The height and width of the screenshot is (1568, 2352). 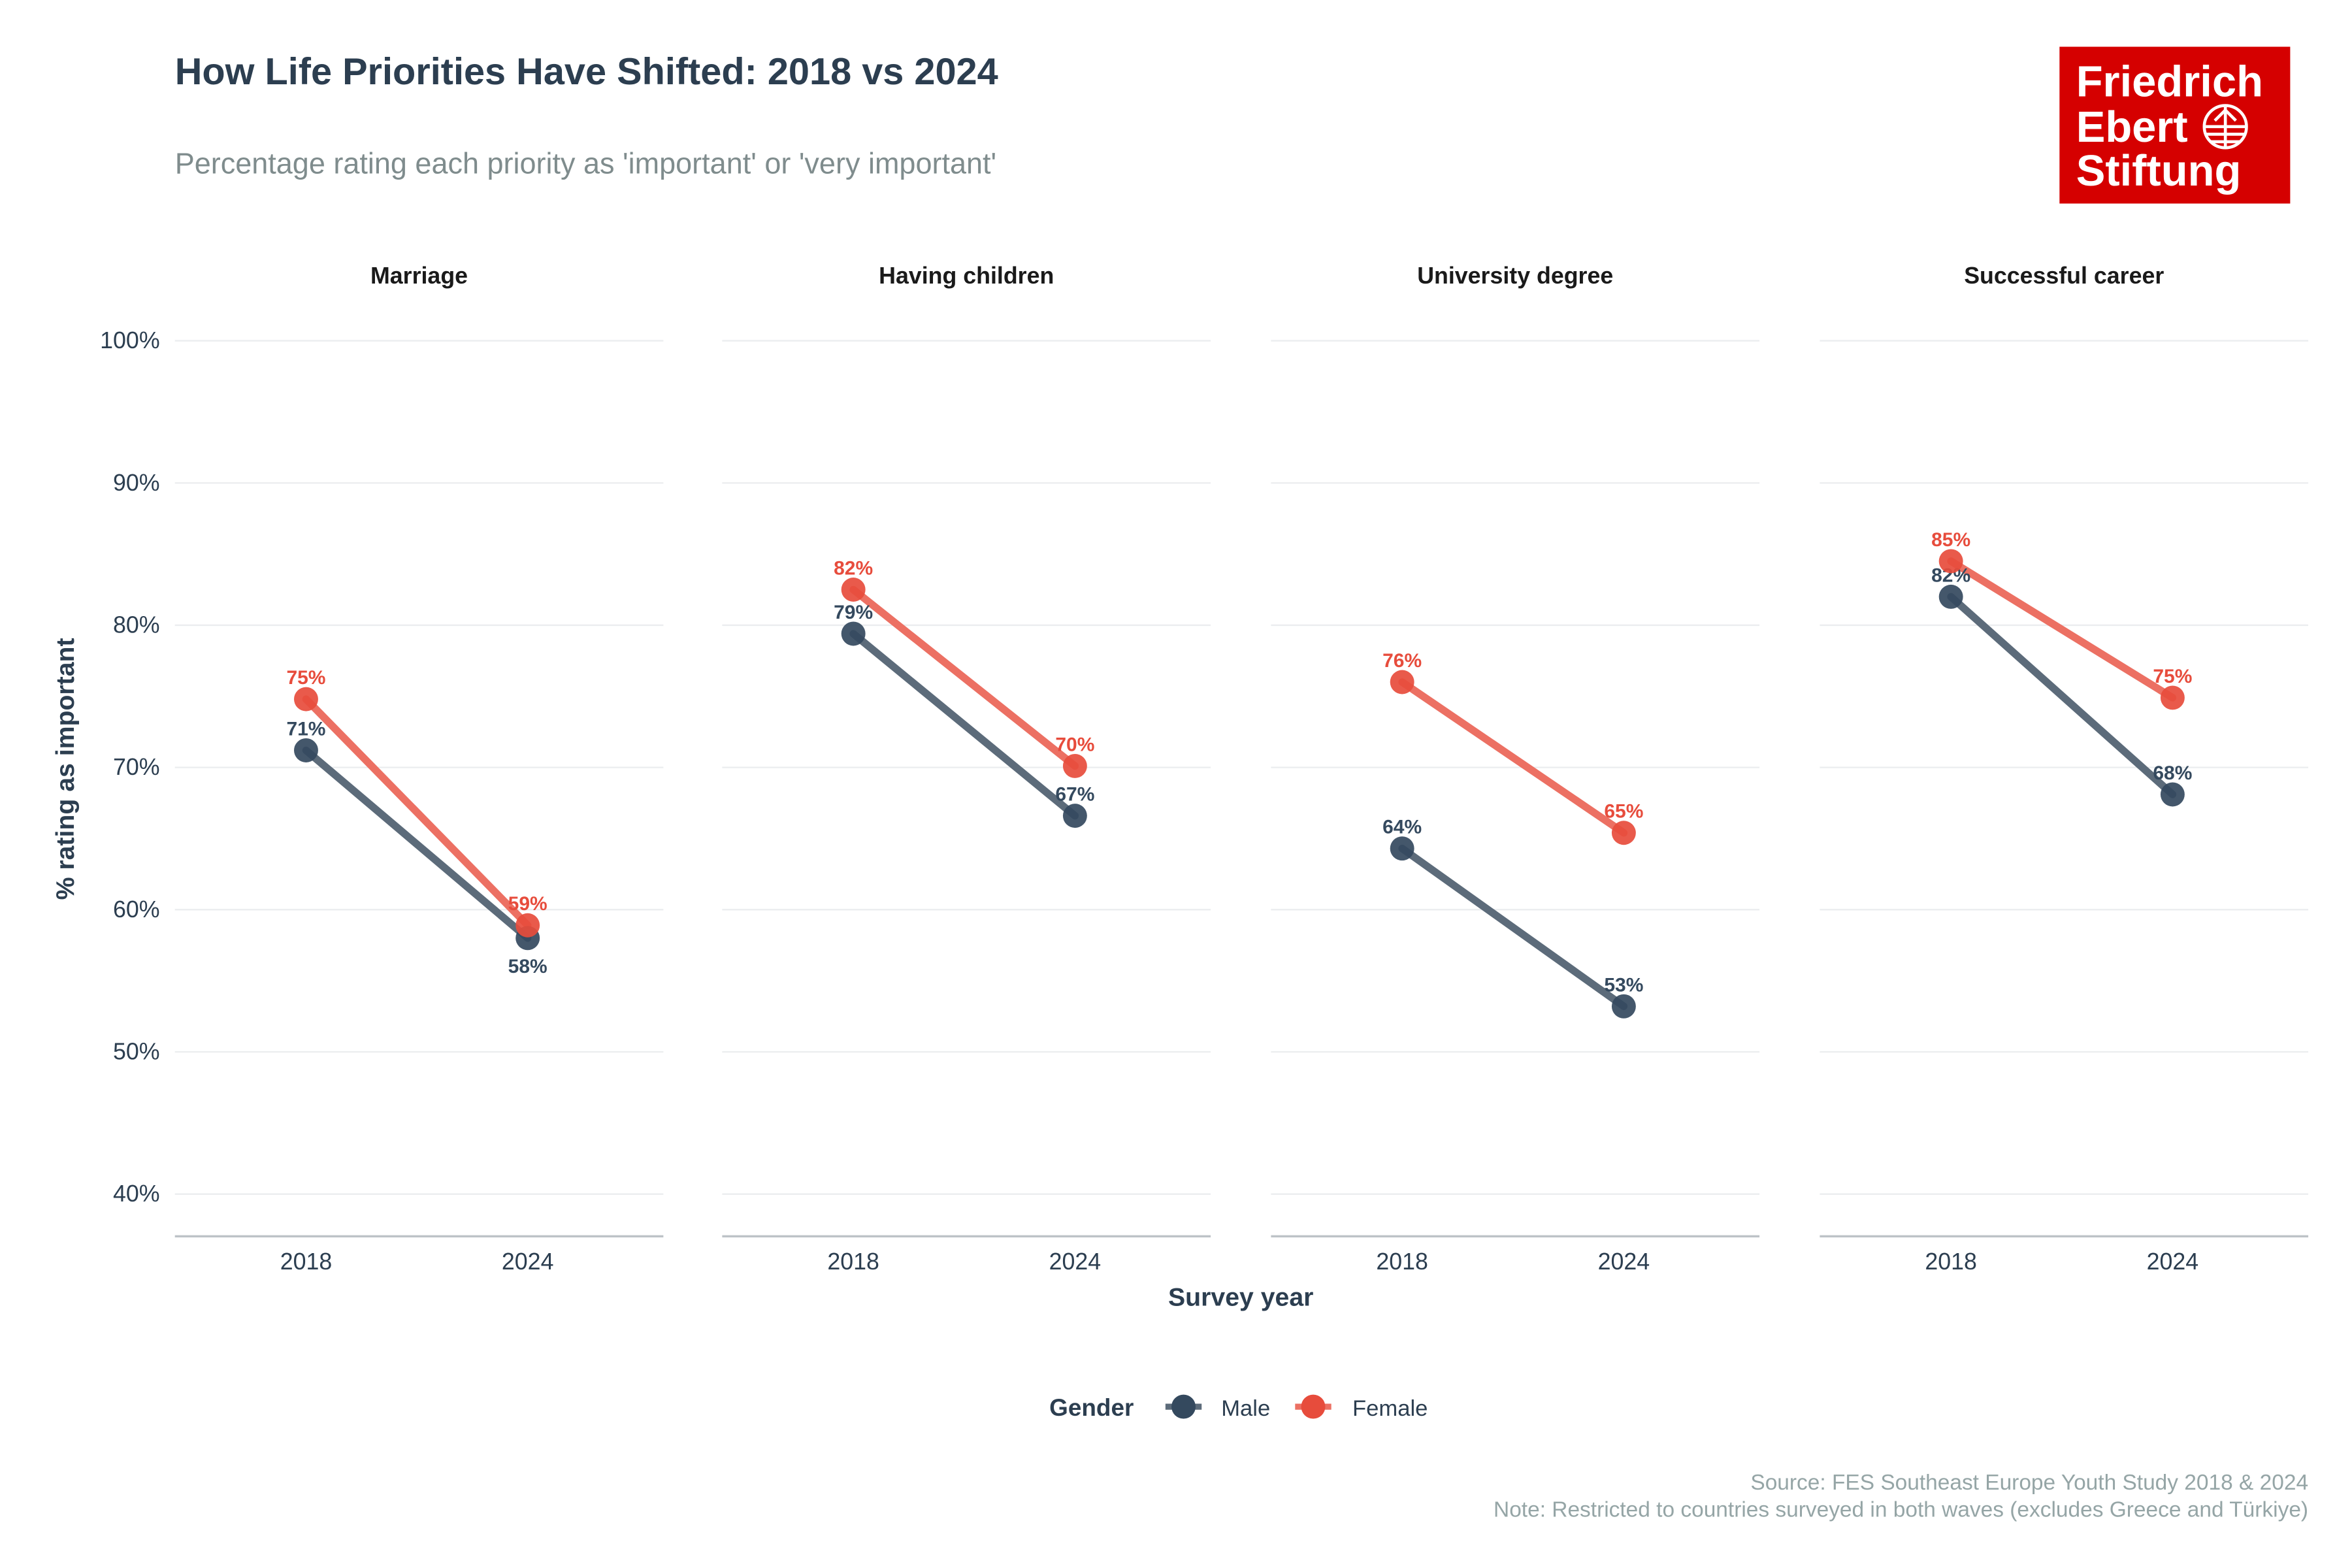 What do you see at coordinates (65, 769) in the screenshot?
I see `y-axis-title: % rating as important` at bounding box center [65, 769].